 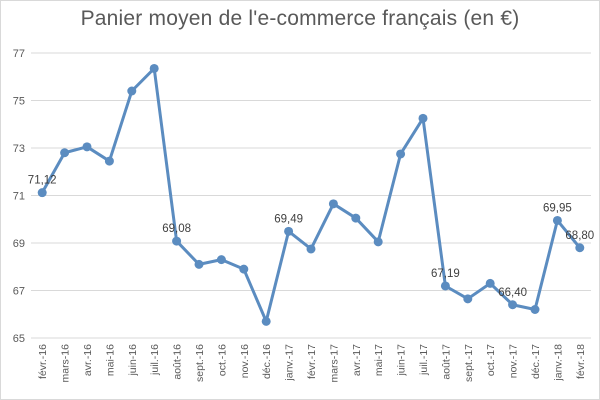 What do you see at coordinates (288, 219) in the screenshot?
I see `data-label: 69,49` at bounding box center [288, 219].